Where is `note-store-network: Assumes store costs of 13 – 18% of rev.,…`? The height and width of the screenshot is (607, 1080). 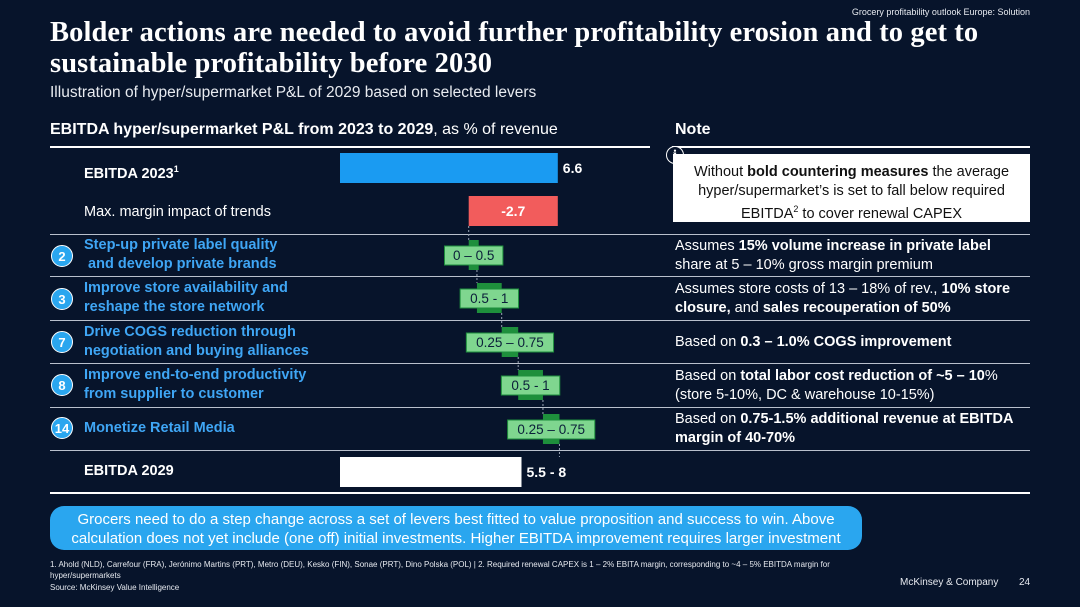
note-store-network: Assumes store costs of 13 – 18% of rev.,… is located at coordinates (843, 298).